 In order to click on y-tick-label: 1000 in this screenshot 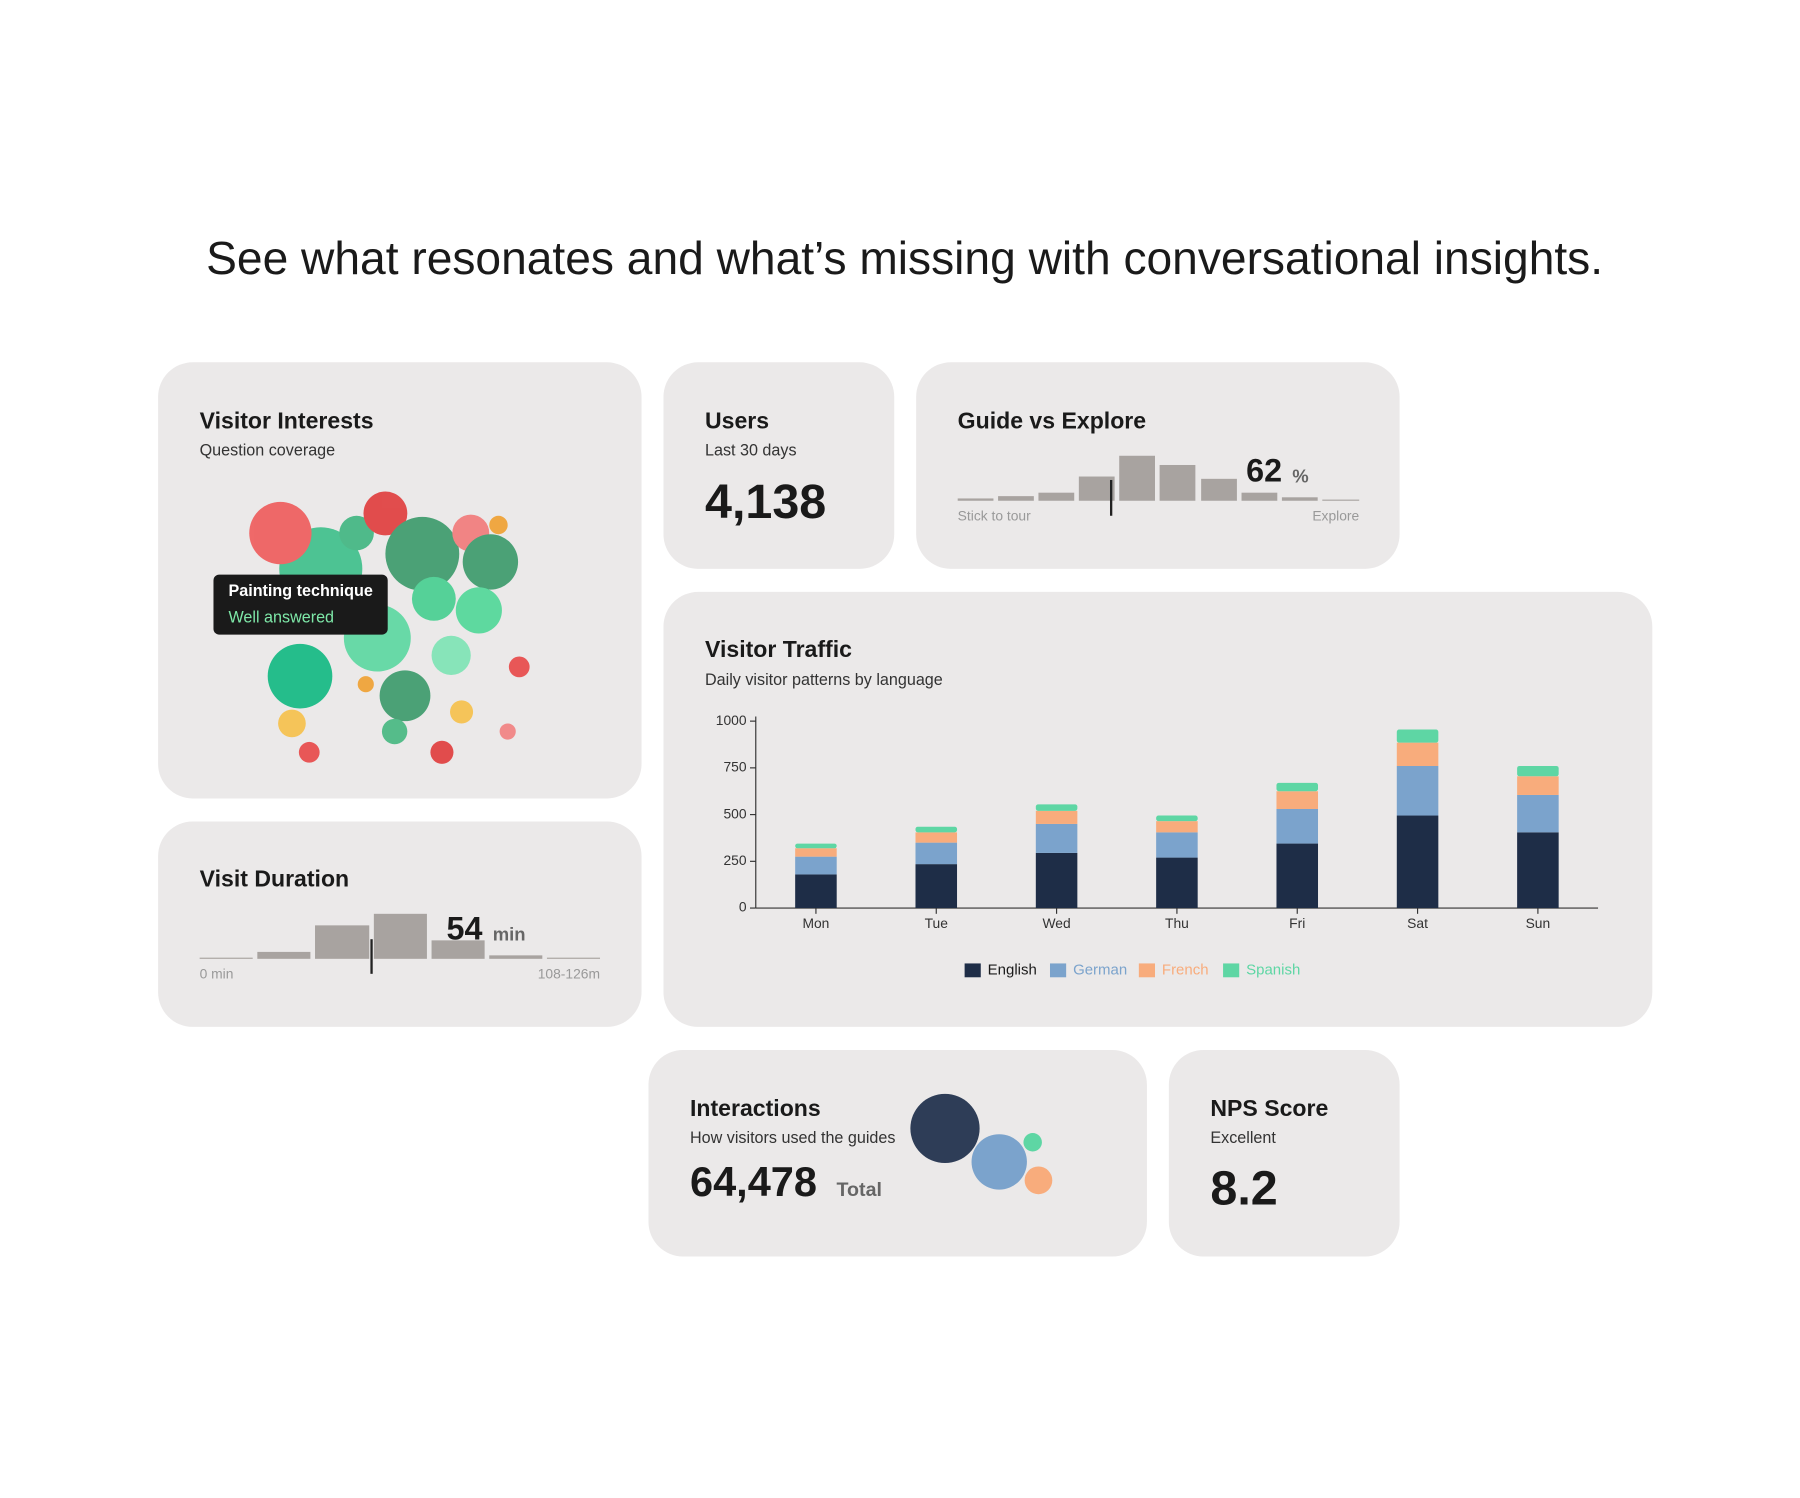, I will do `click(731, 720)`.